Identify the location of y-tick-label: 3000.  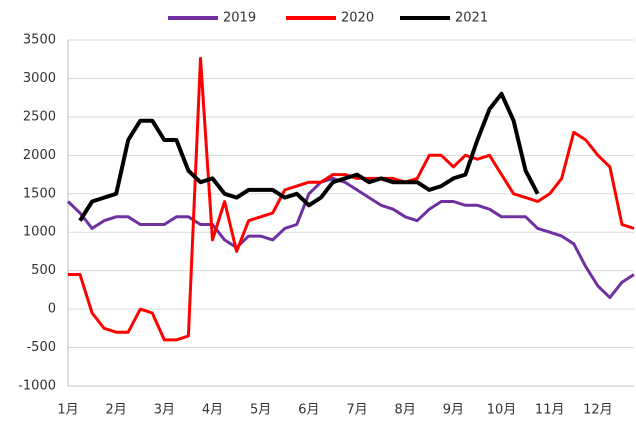
(39, 78).